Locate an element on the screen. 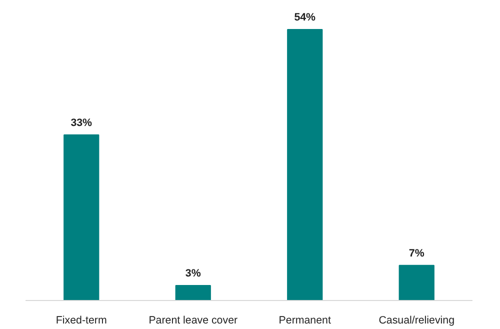 The height and width of the screenshot is (329, 500). x-tick-label: Parent leave cover is located at coordinates (193, 320).